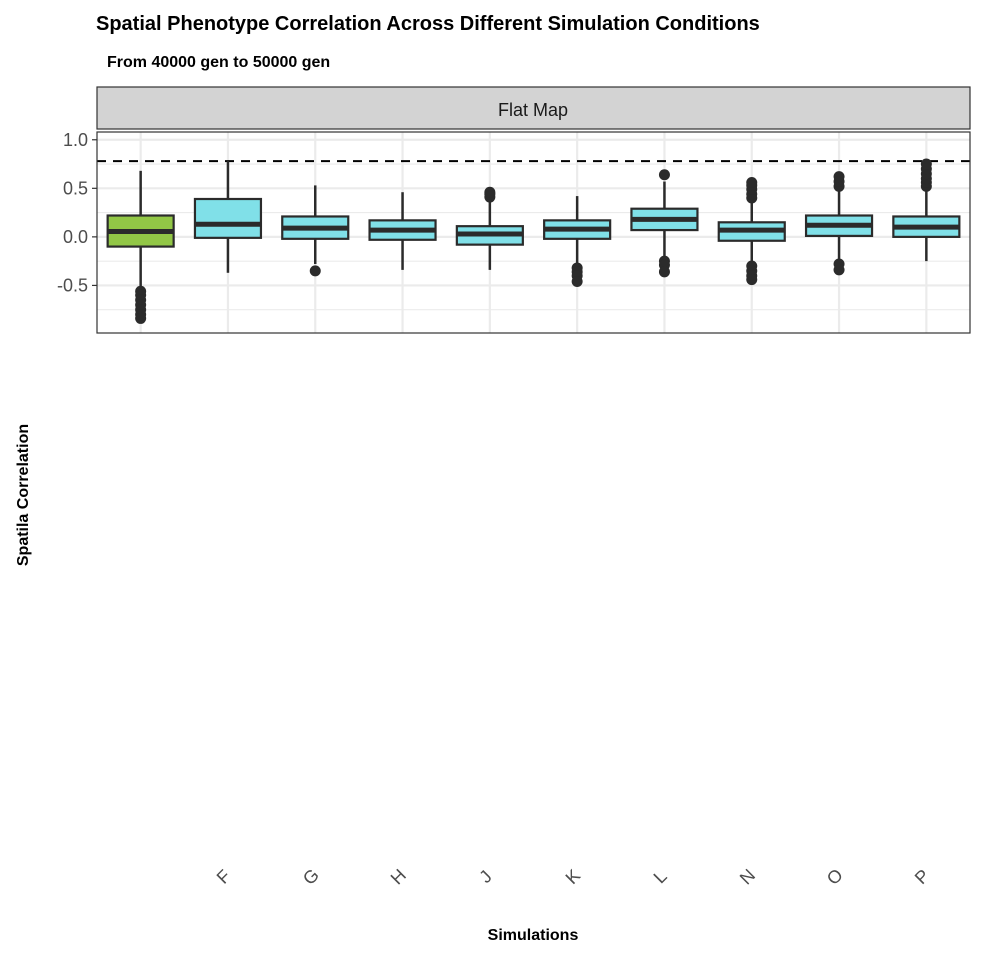  What do you see at coordinates (23, 495) in the screenshot?
I see `y-axis-title: Spatila Correlation` at bounding box center [23, 495].